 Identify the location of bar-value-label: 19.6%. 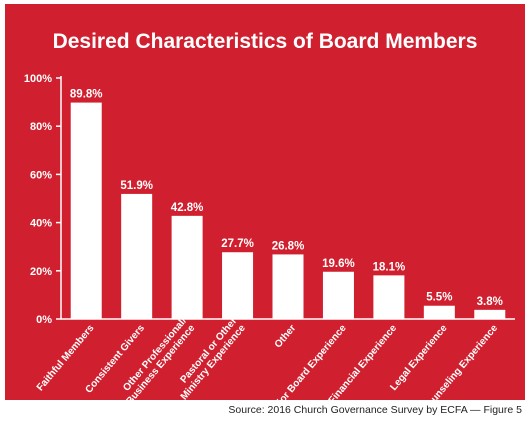
(338, 264).